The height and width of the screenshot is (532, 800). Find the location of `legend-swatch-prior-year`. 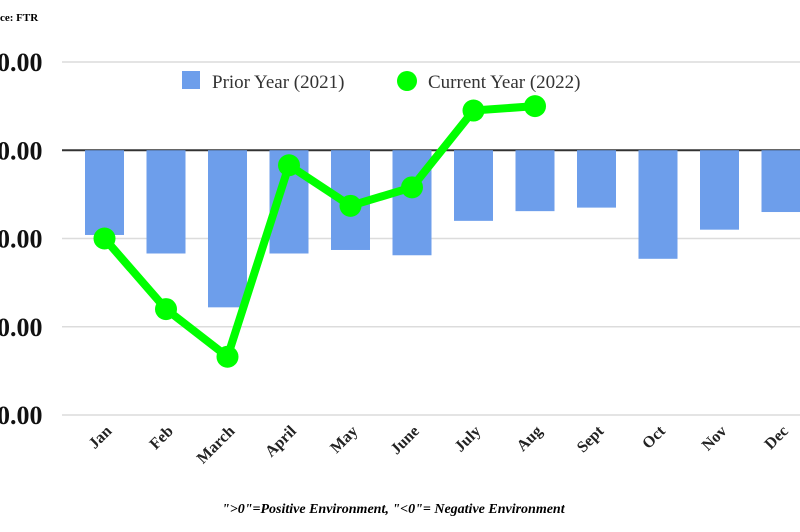

legend-swatch-prior-year is located at coordinates (191, 80).